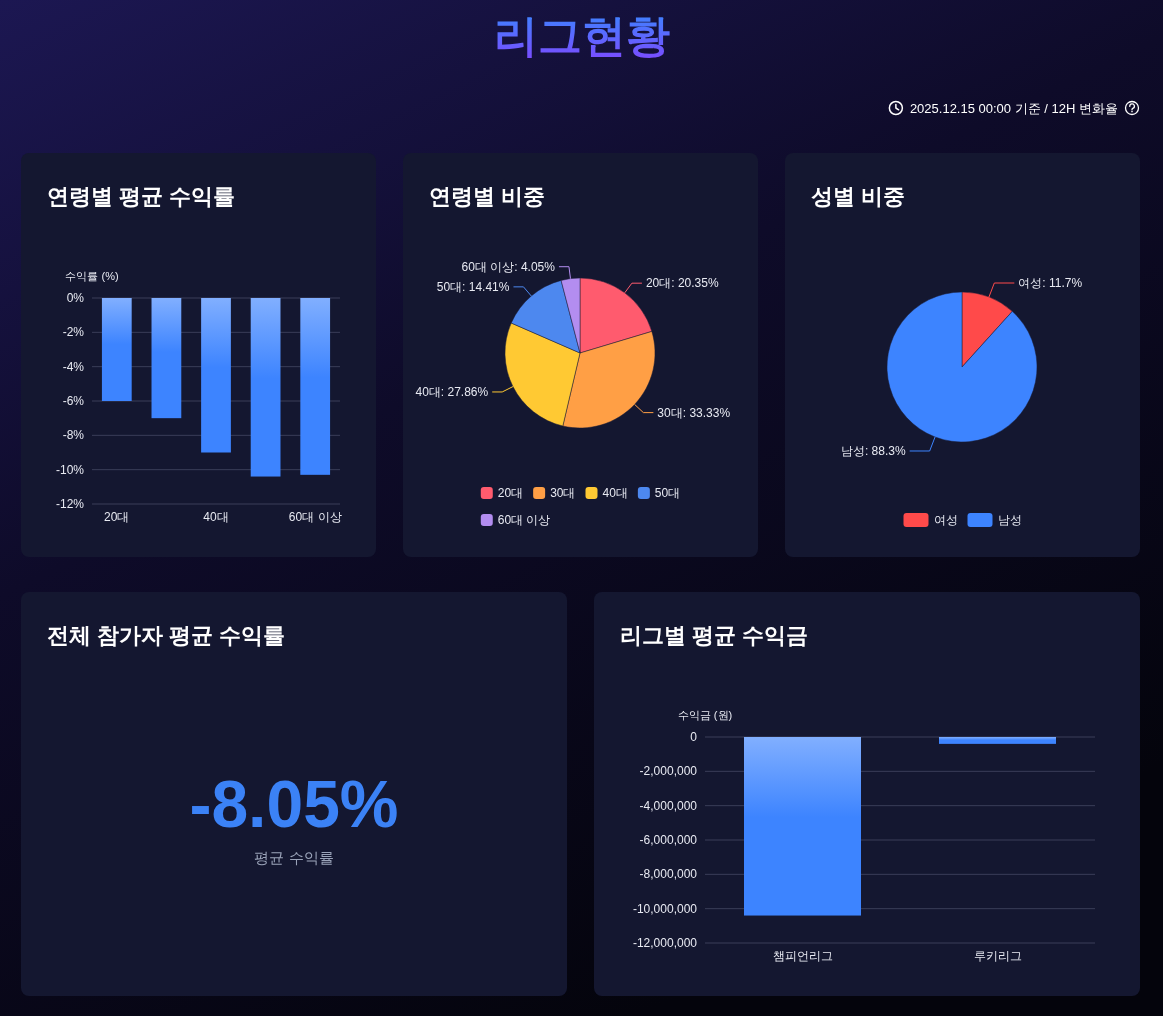 The width and height of the screenshot is (1163, 1016). What do you see at coordinates (668, 840) in the screenshot?
I see `y-tick-label: -6,000,000` at bounding box center [668, 840].